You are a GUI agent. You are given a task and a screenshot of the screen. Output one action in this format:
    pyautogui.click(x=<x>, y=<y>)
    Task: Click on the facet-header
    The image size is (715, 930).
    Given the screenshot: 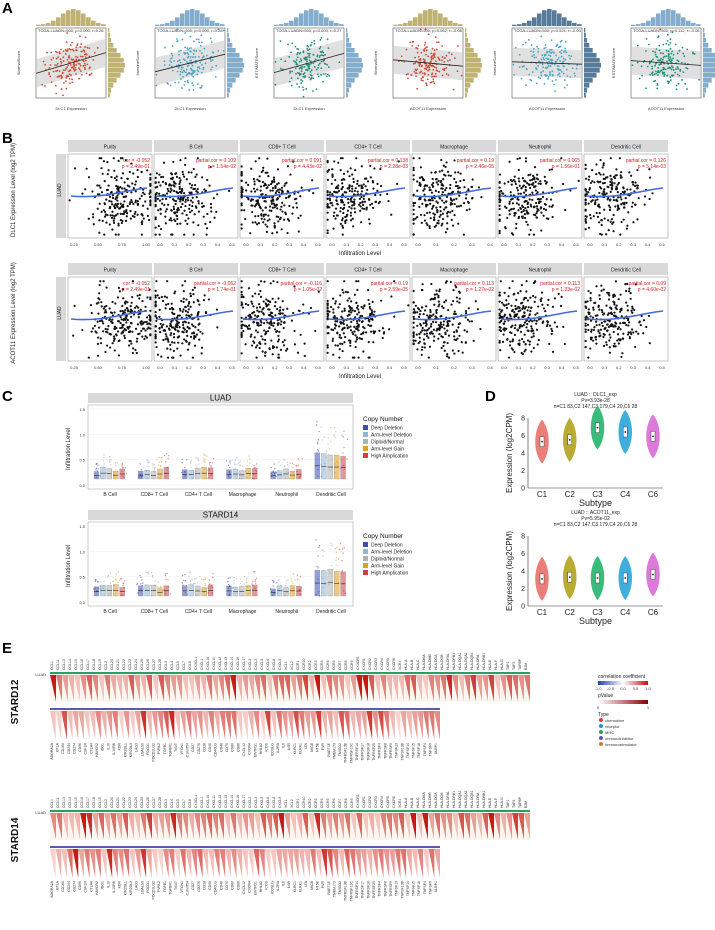 What is the action you would take?
    pyautogui.click(x=540, y=269)
    